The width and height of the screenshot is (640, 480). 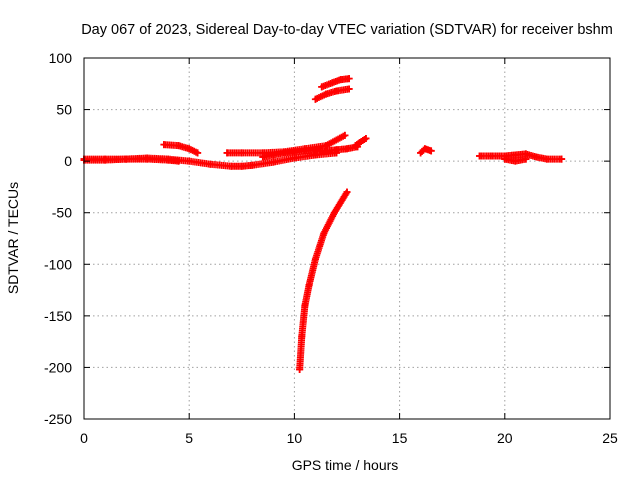 I want to click on series-track-g, so click(x=323, y=280).